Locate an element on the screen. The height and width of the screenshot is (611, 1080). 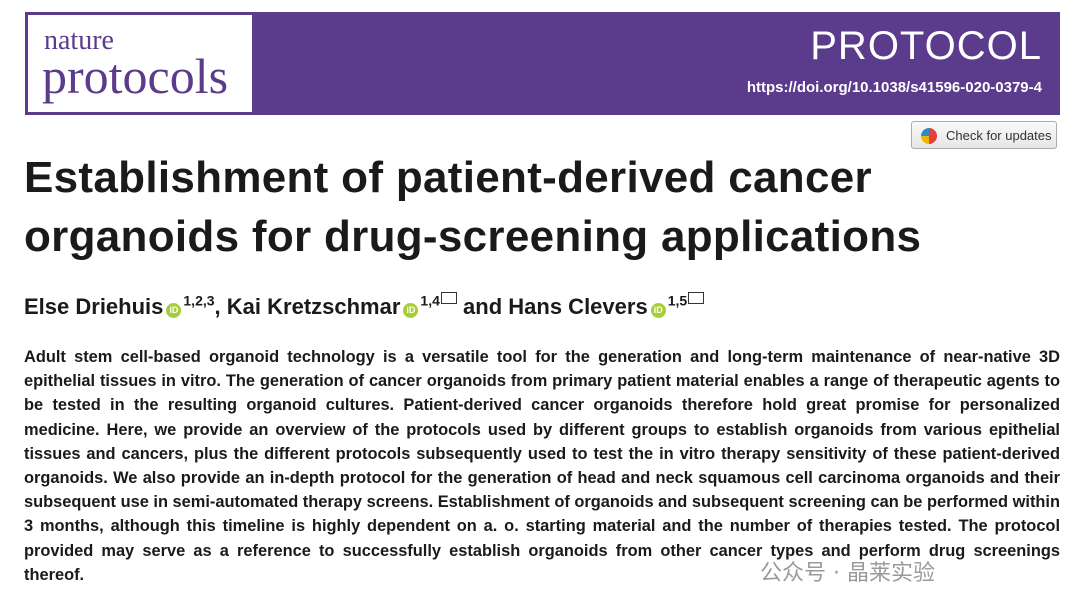
affiliation: 1,4 is located at coordinates (430, 300).